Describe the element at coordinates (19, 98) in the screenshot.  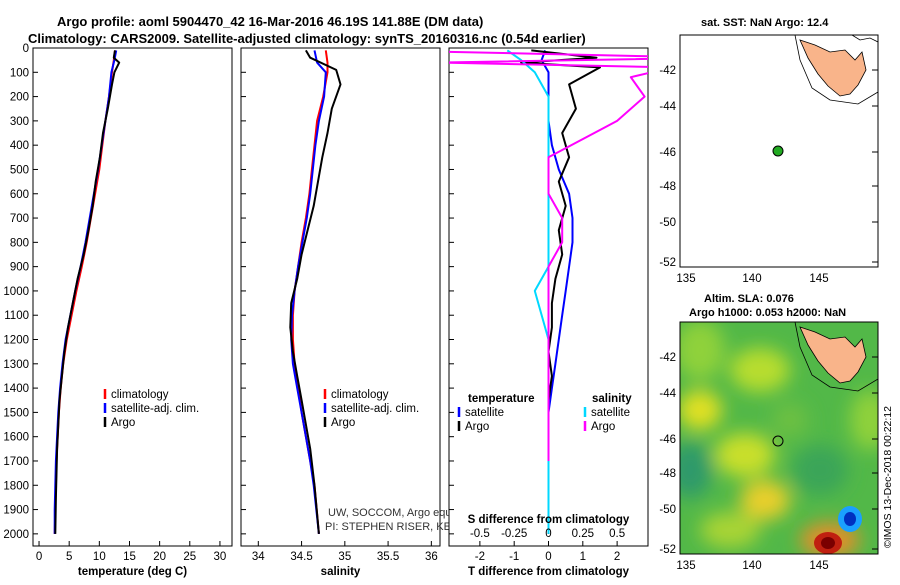
I see `y-tick-label: 200` at that location.